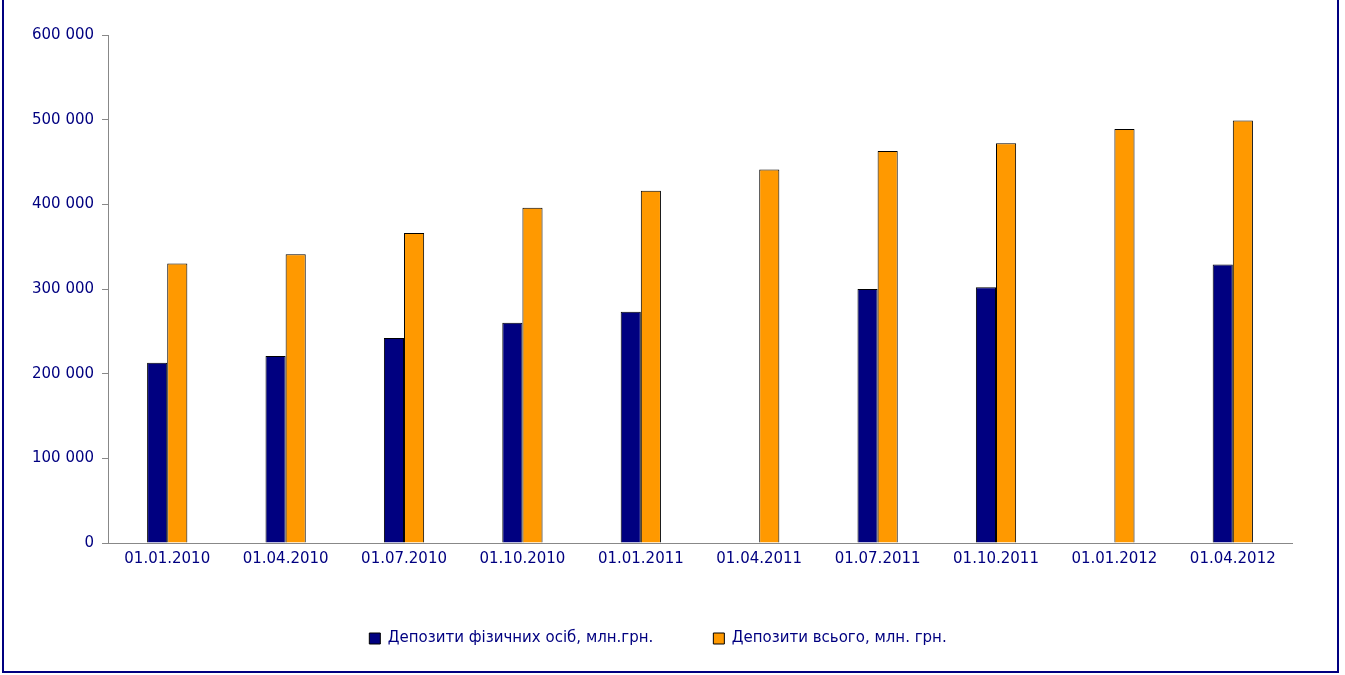 The width and height of the screenshot is (1345, 675). Describe the element at coordinates (640, 557) in the screenshot. I see `x-tick-label: 01.01.2011` at that location.